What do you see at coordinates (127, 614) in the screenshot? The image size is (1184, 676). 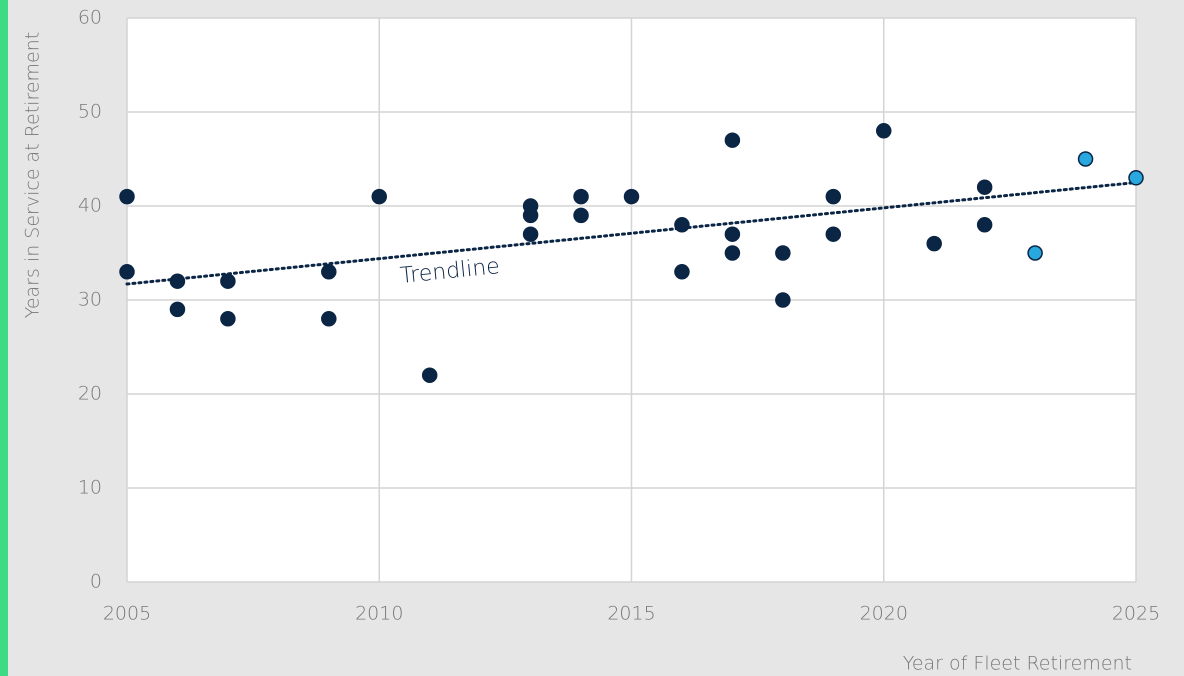 I see `x-tick-label: 2005` at bounding box center [127, 614].